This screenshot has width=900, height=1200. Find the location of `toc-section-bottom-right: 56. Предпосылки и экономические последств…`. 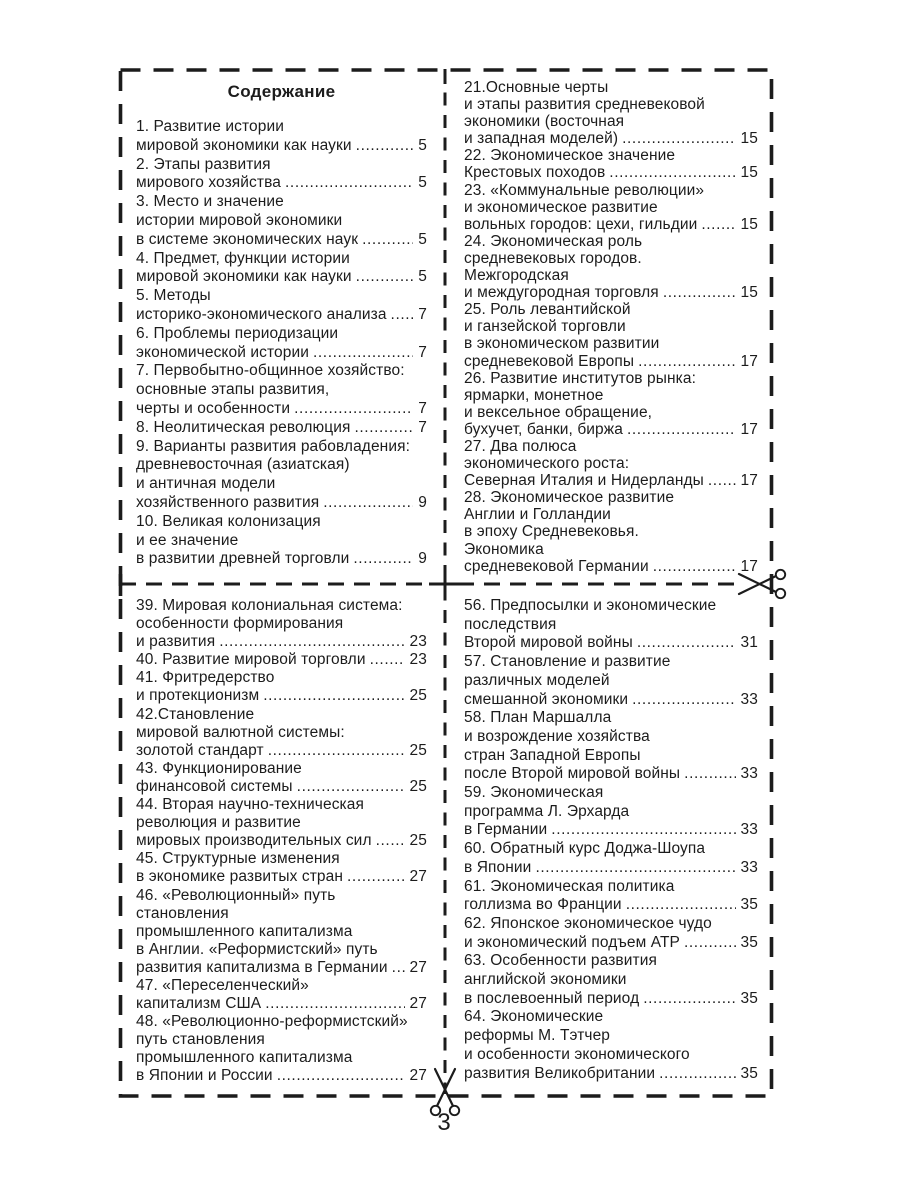

toc-section-bottom-right: 56. Предпосылки и экономические последств… is located at coordinates (611, 840).